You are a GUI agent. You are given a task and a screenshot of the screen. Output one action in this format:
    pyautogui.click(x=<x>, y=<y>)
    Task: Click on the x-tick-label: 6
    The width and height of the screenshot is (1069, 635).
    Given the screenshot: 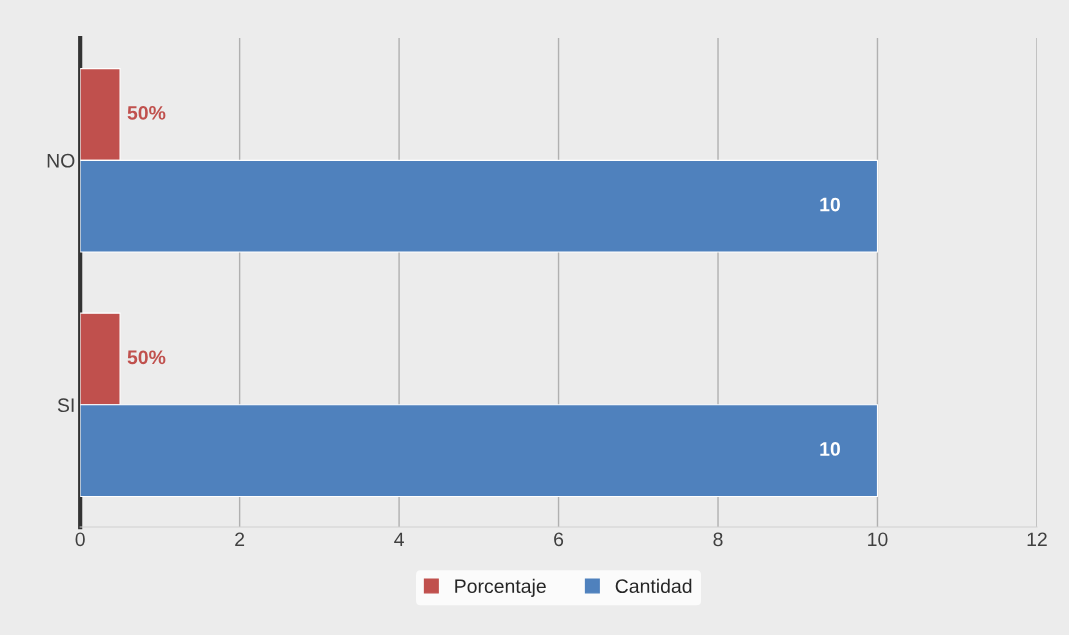 What is the action you would take?
    pyautogui.click(x=559, y=539)
    